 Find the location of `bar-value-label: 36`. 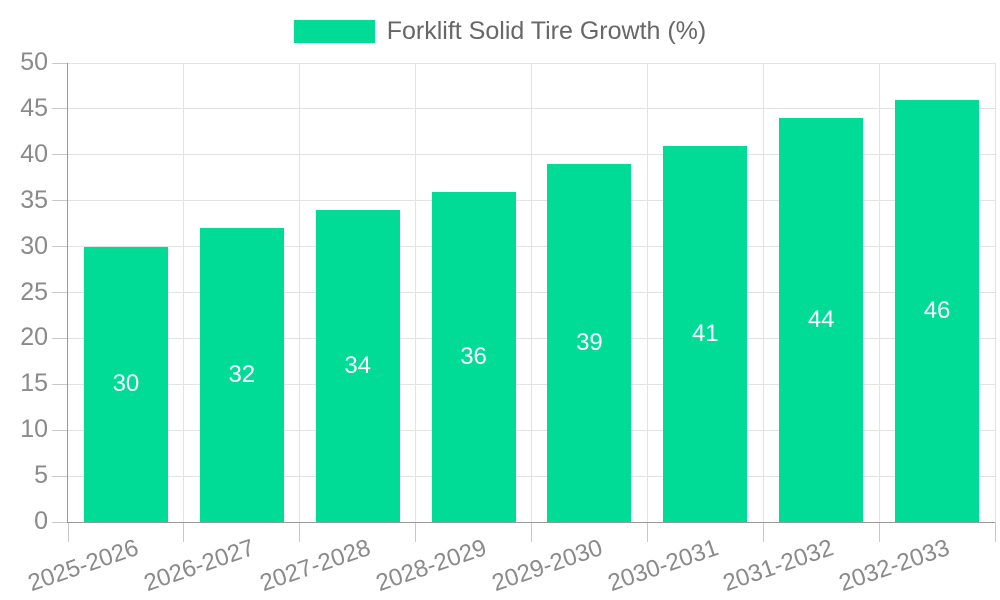

bar-value-label: 36 is located at coordinates (473, 356).